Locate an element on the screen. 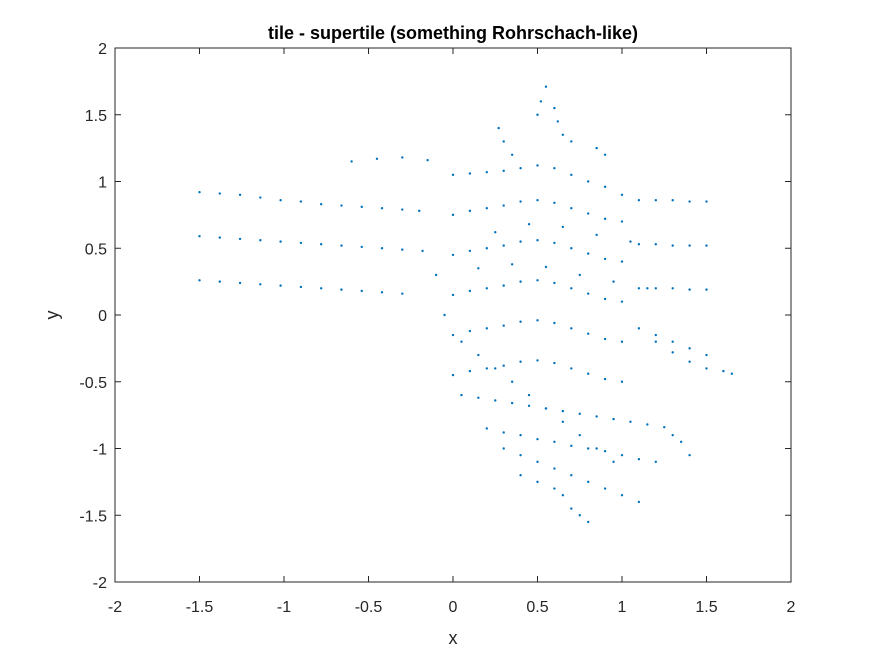  x-tick-label: -2 is located at coordinates (115, 607).